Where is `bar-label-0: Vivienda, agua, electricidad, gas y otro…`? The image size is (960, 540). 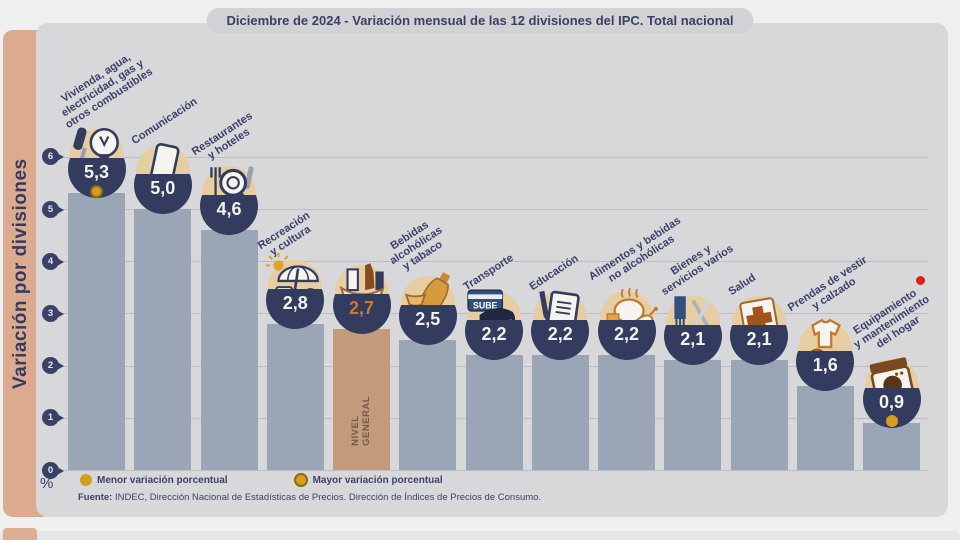
bar-label-0: Vivienda, agua, electricidad, gas y otro… is located at coordinates (107, 91).